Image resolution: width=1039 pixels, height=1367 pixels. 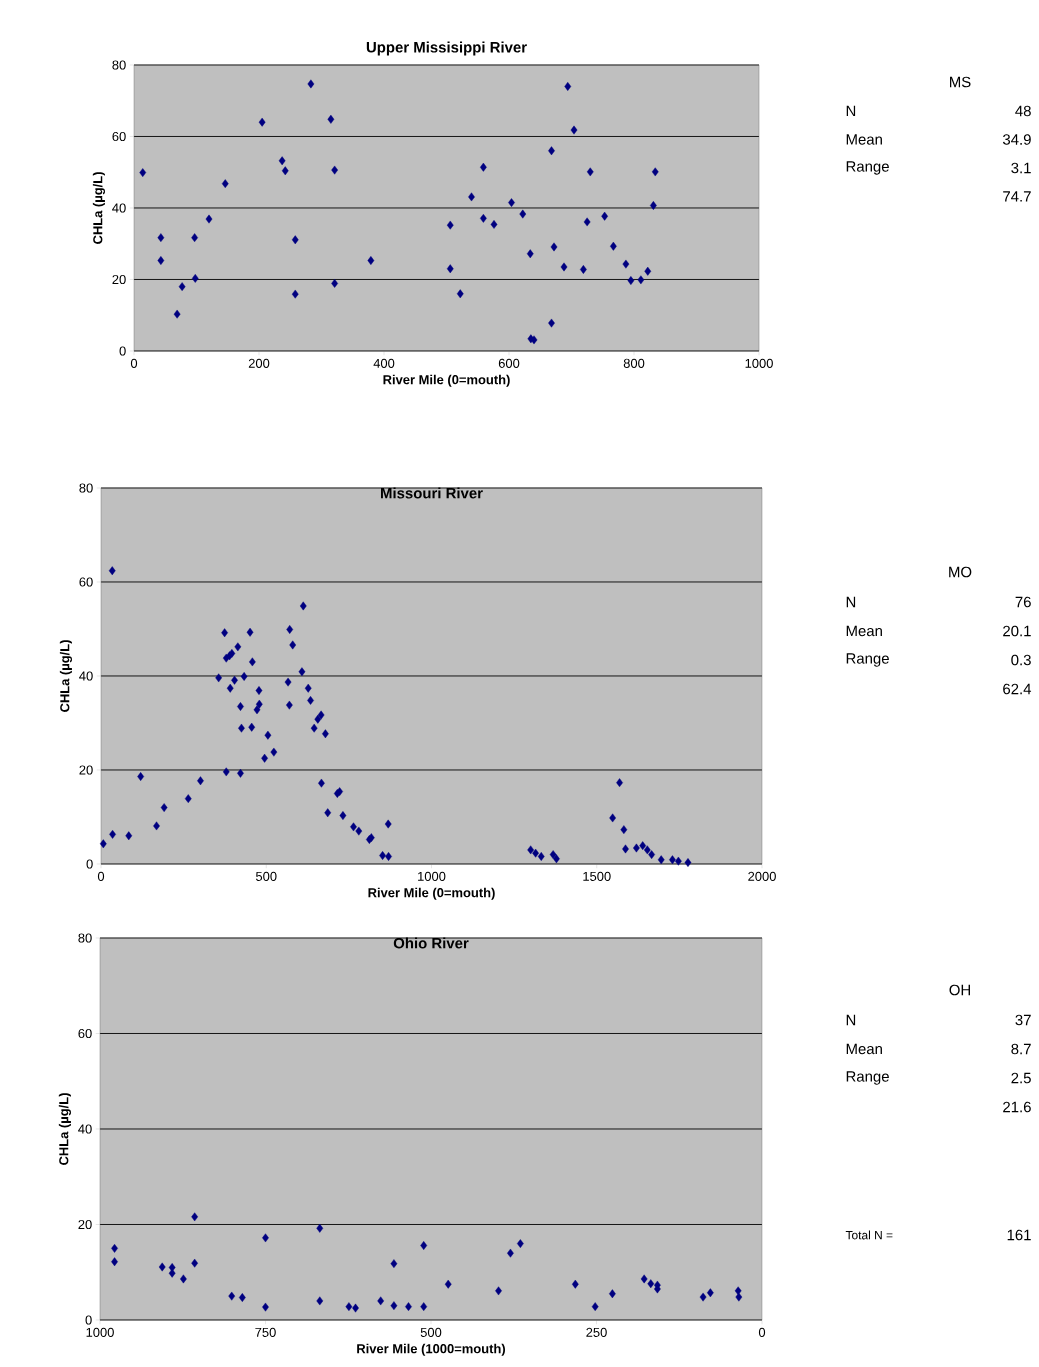 I want to click on data-label: 62.4, so click(x=1017, y=689).